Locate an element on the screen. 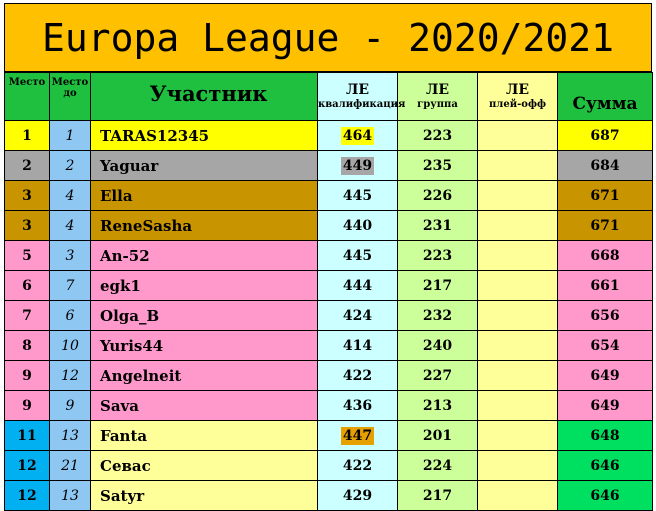 Image resolution: width=656 pixels, height=511 pixels. group-cell: 226 is located at coordinates (437, 195).